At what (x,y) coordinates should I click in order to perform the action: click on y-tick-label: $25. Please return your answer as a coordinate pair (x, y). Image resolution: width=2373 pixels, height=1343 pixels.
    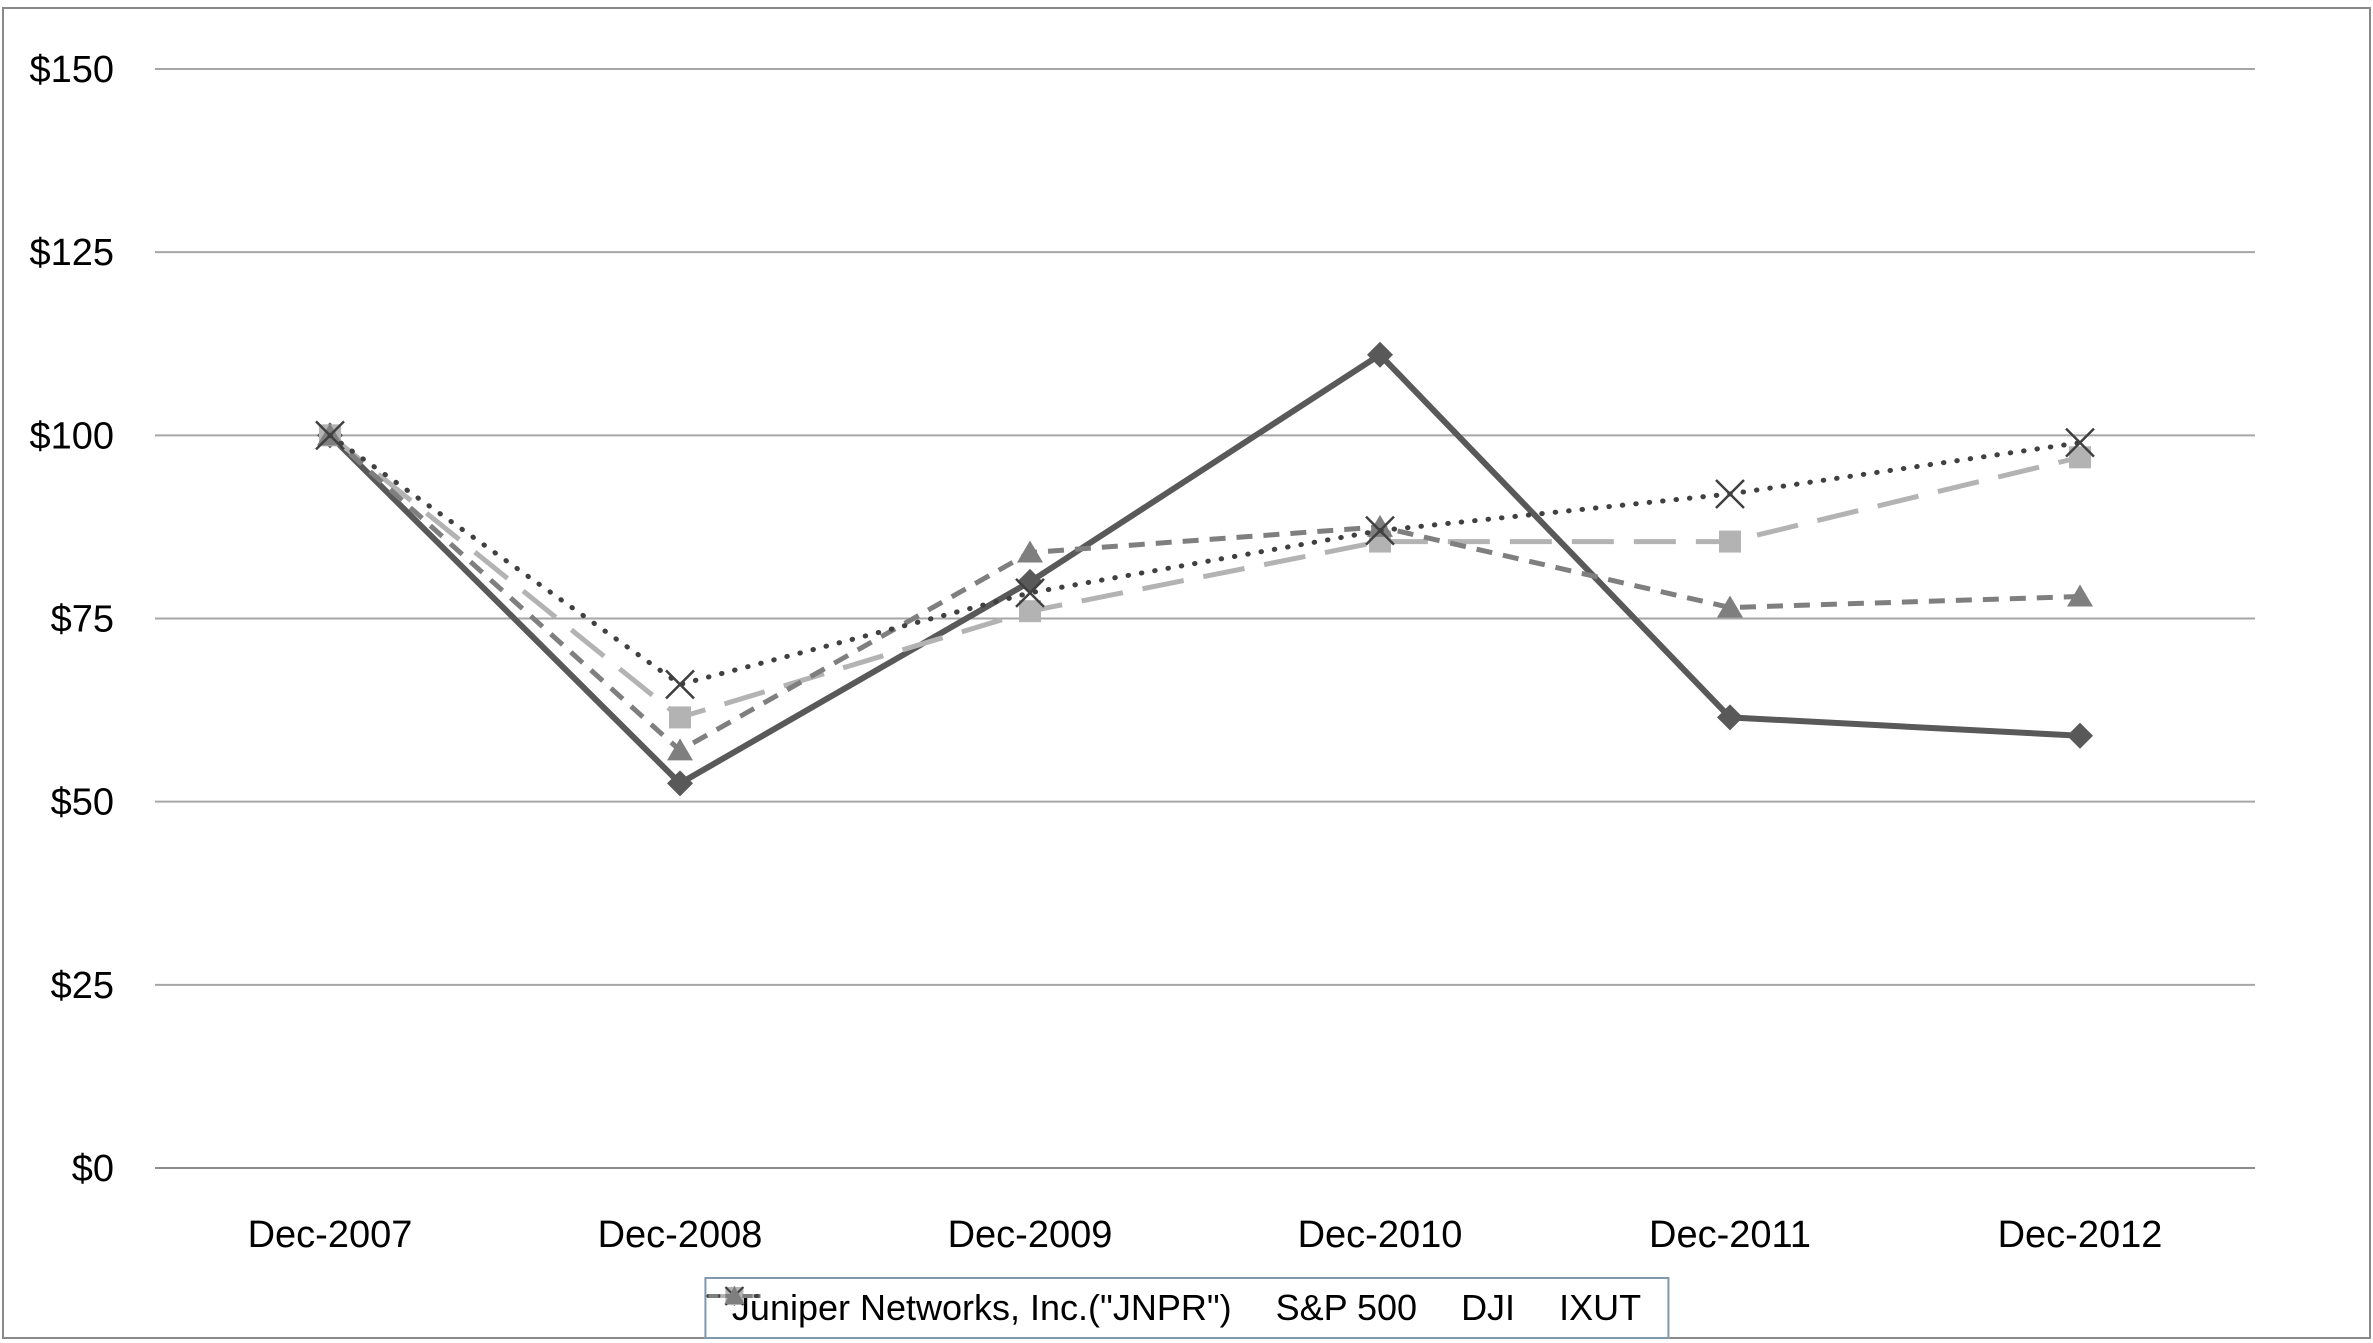
    Looking at the image, I should click on (82, 986).